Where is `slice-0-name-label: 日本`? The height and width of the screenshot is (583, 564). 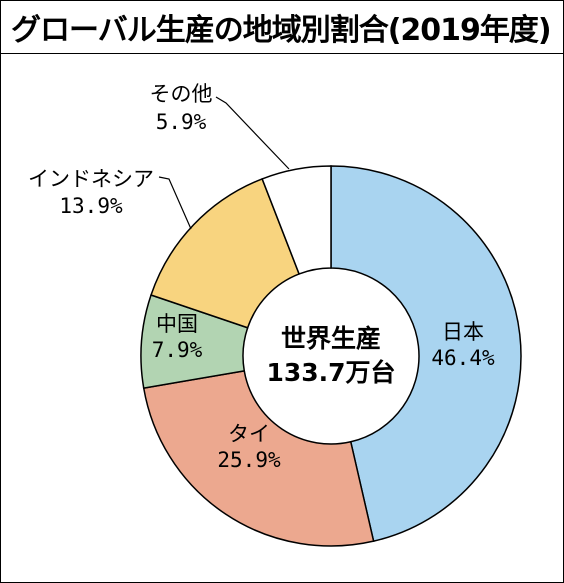
slice-0-name-label: 日本 is located at coordinates (463, 332).